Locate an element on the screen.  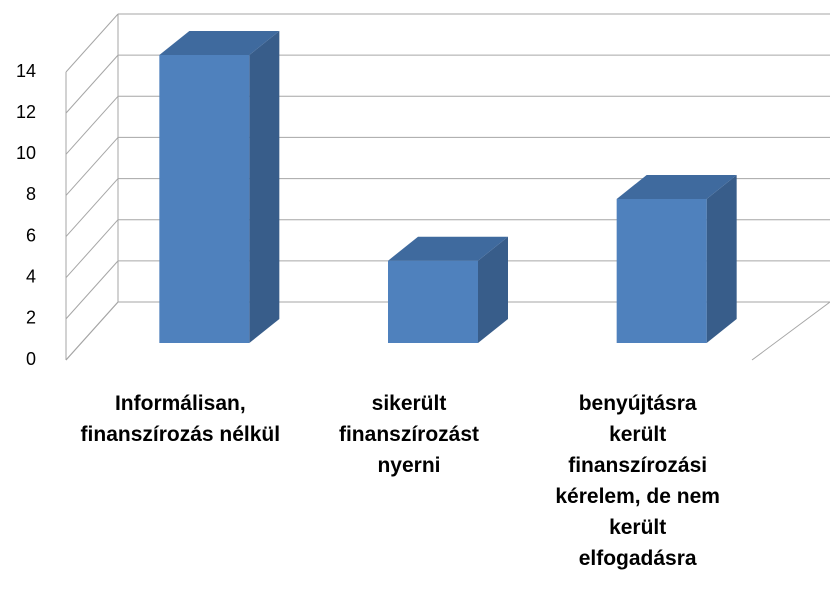
y-tick-label: 10 is located at coordinates (26, 153).